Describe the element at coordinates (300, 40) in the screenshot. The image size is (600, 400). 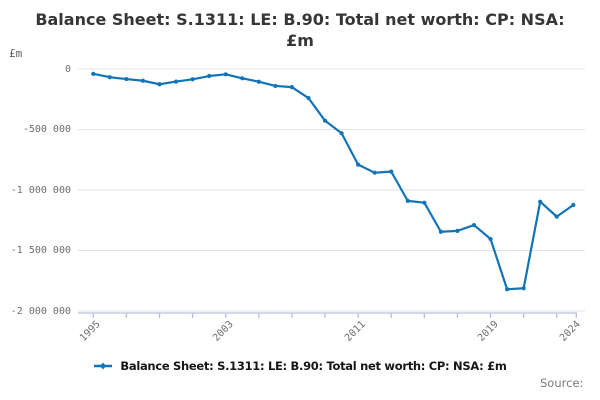
I see `chart-title-line2: £m` at that location.